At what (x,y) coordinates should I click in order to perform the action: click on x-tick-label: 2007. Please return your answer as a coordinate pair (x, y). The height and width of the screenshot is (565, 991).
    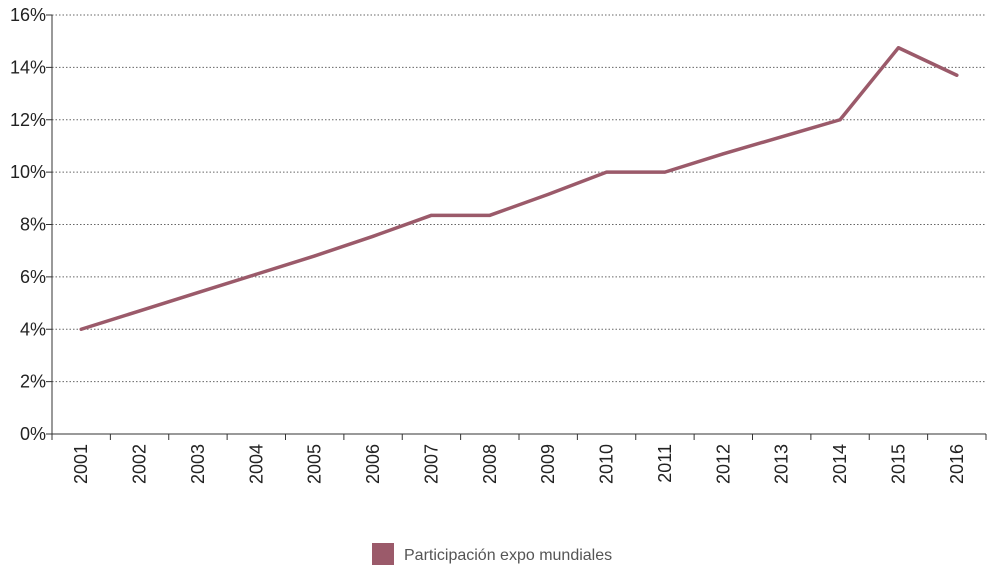
    Looking at the image, I should click on (431, 464).